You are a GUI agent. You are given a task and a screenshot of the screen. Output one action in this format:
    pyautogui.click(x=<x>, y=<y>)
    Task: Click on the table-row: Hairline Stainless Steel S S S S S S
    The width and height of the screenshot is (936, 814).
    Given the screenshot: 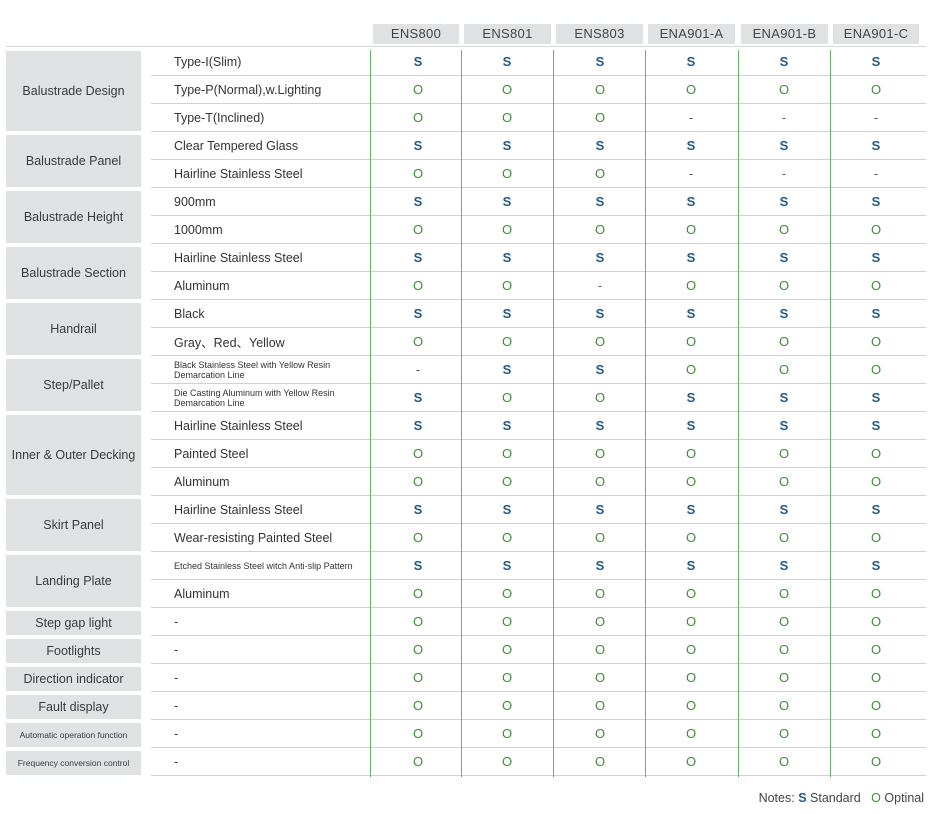 What is the action you would take?
    pyautogui.click(x=538, y=426)
    